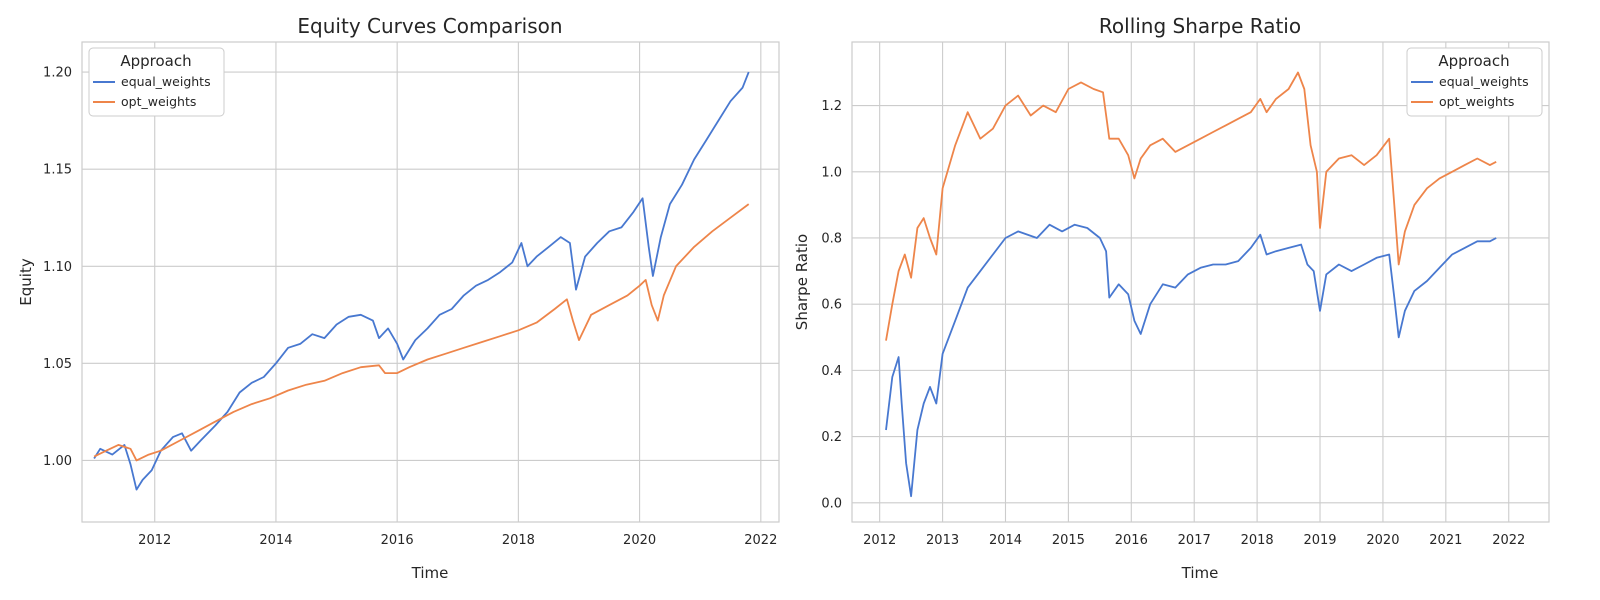 The image size is (1600, 600). What do you see at coordinates (1200, 26) in the screenshot?
I see `chart-title: Rolling Sharpe Ratio` at bounding box center [1200, 26].